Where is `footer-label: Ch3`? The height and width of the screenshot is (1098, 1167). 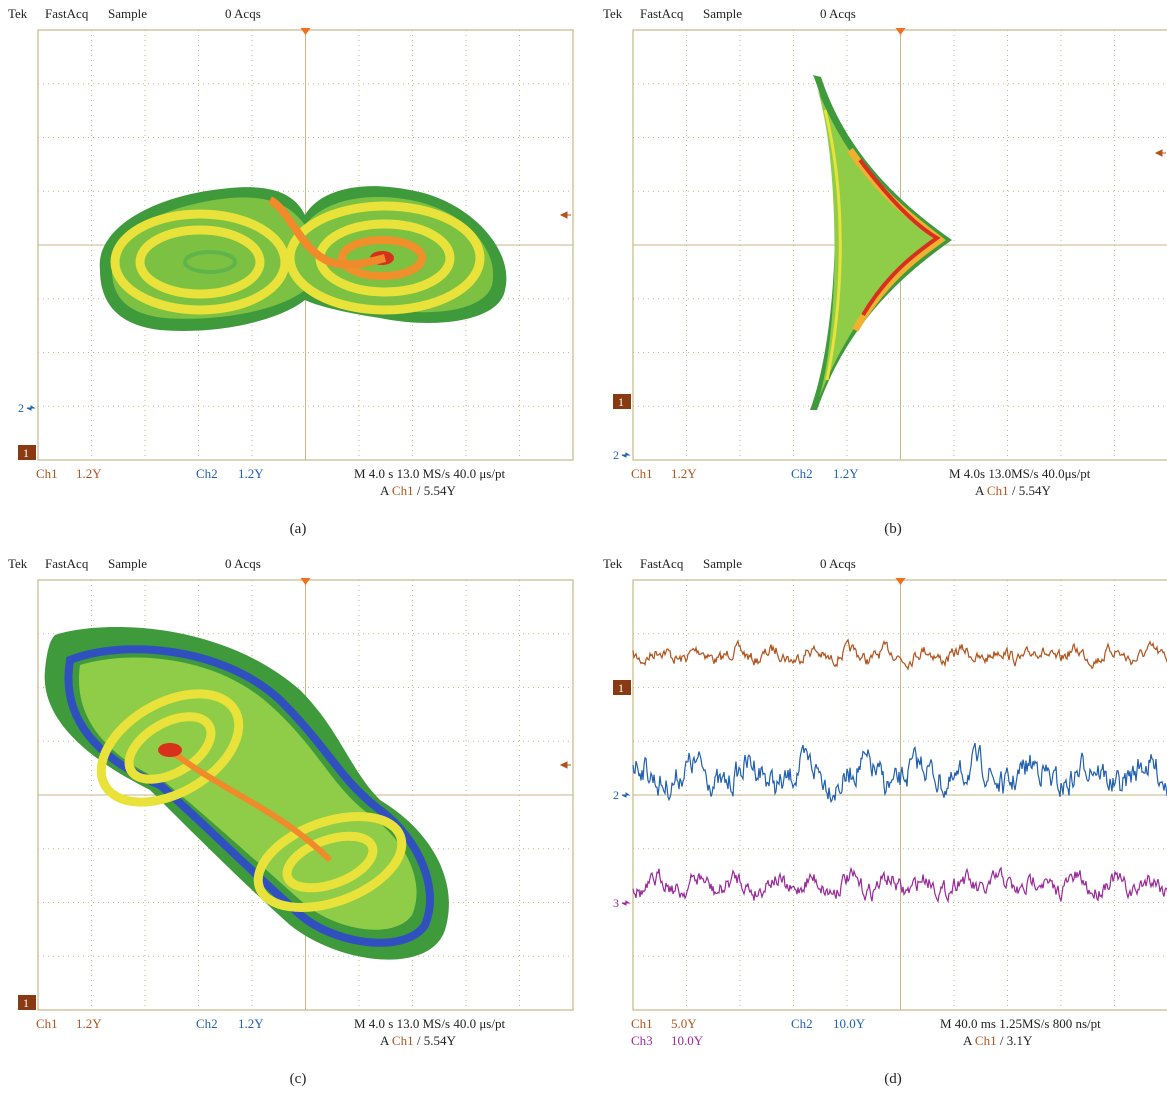
footer-label: Ch3 is located at coordinates (642, 1040).